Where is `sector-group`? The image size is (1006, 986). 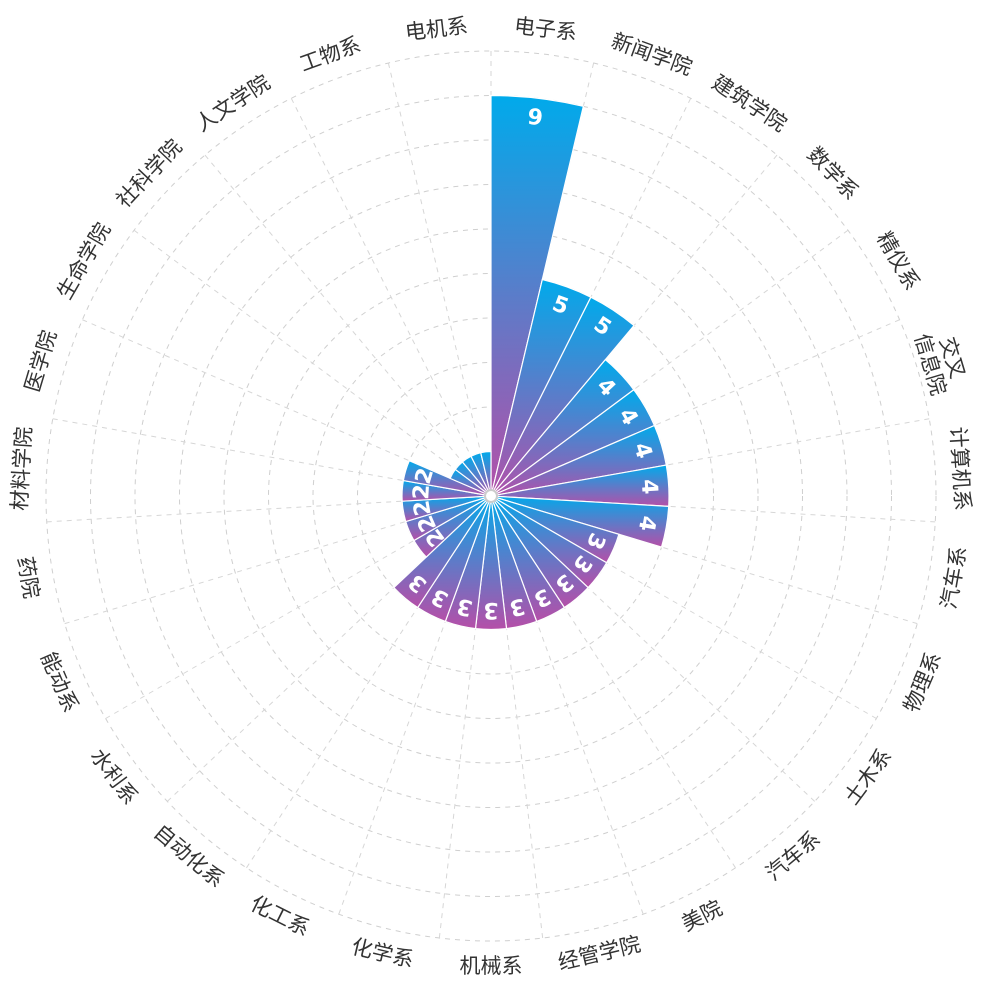
sector-group is located at coordinates (531, 362).